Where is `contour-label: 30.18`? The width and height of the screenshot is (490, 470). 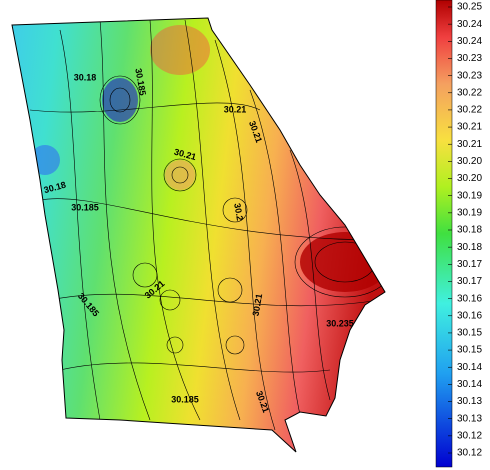 contour-label: 30.18 is located at coordinates (85, 77).